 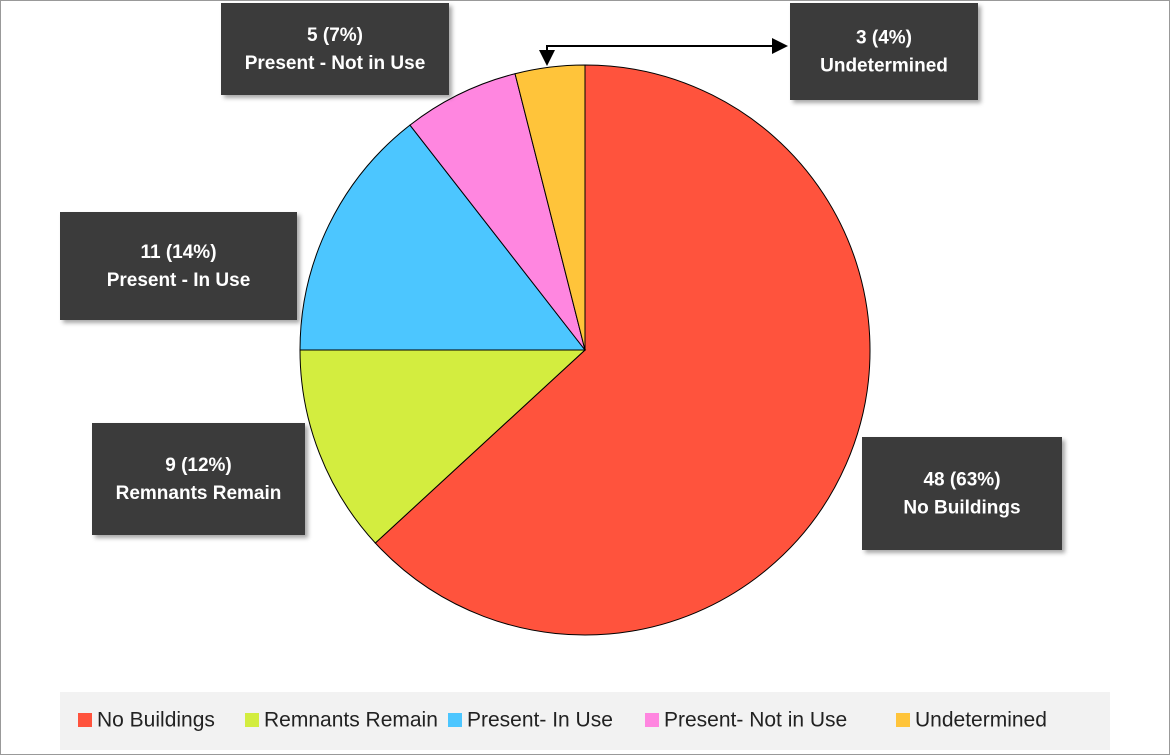 What do you see at coordinates (156, 720) in the screenshot?
I see `legend-label: No Buildings` at bounding box center [156, 720].